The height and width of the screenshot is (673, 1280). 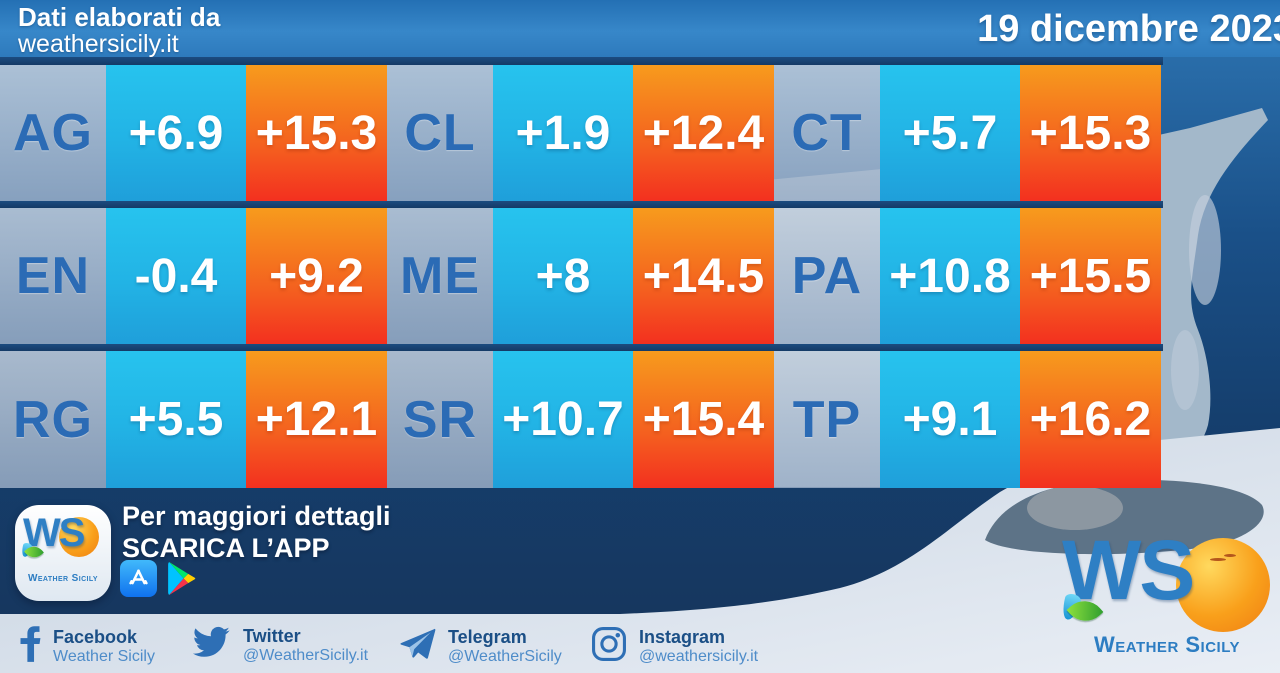 What do you see at coordinates (53, 133) in the screenshot?
I see `province-cell-ag: AG` at bounding box center [53, 133].